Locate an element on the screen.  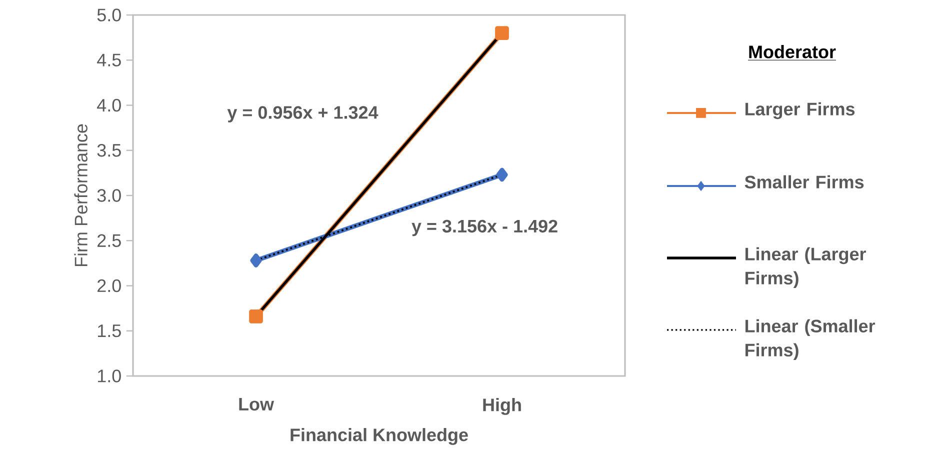
x-tick-label: High is located at coordinates (502, 406).